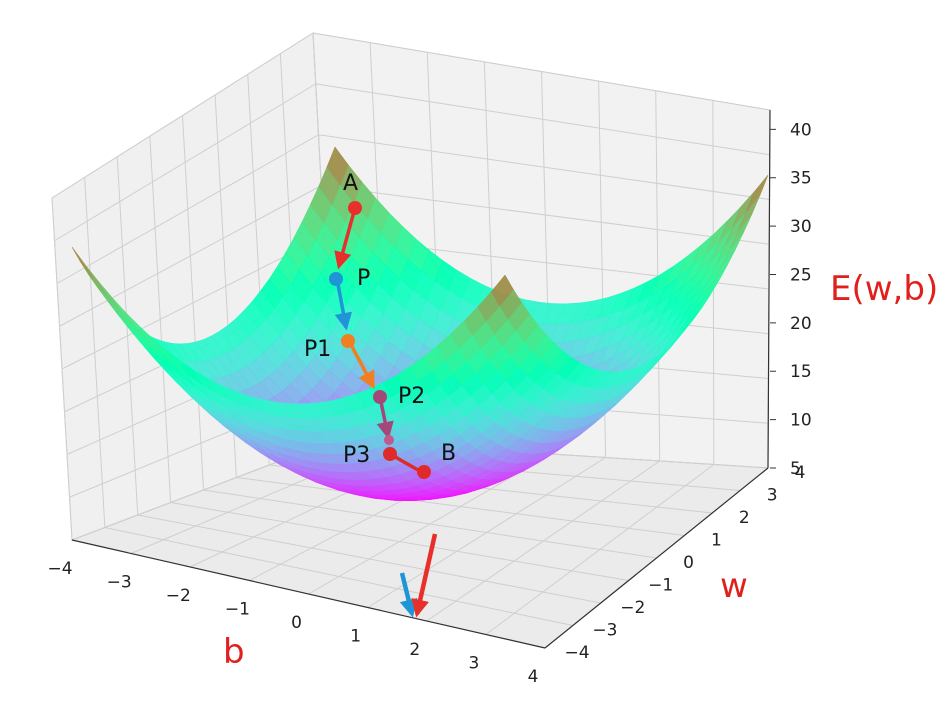 The width and height of the screenshot is (950, 725). Describe the element at coordinates (801, 421) in the screenshot. I see `e-tick-label: 10` at that location.